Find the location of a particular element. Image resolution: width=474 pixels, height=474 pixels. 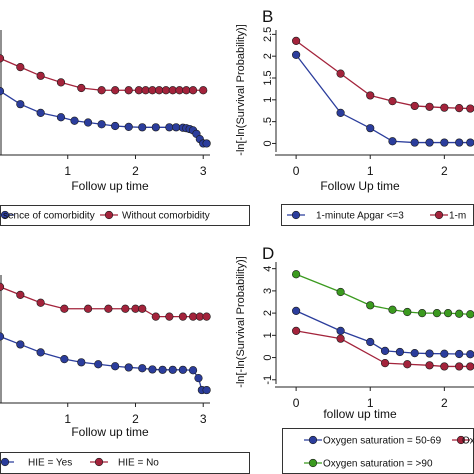

y-tick-label: 1.5 is located at coordinates (268, 77).